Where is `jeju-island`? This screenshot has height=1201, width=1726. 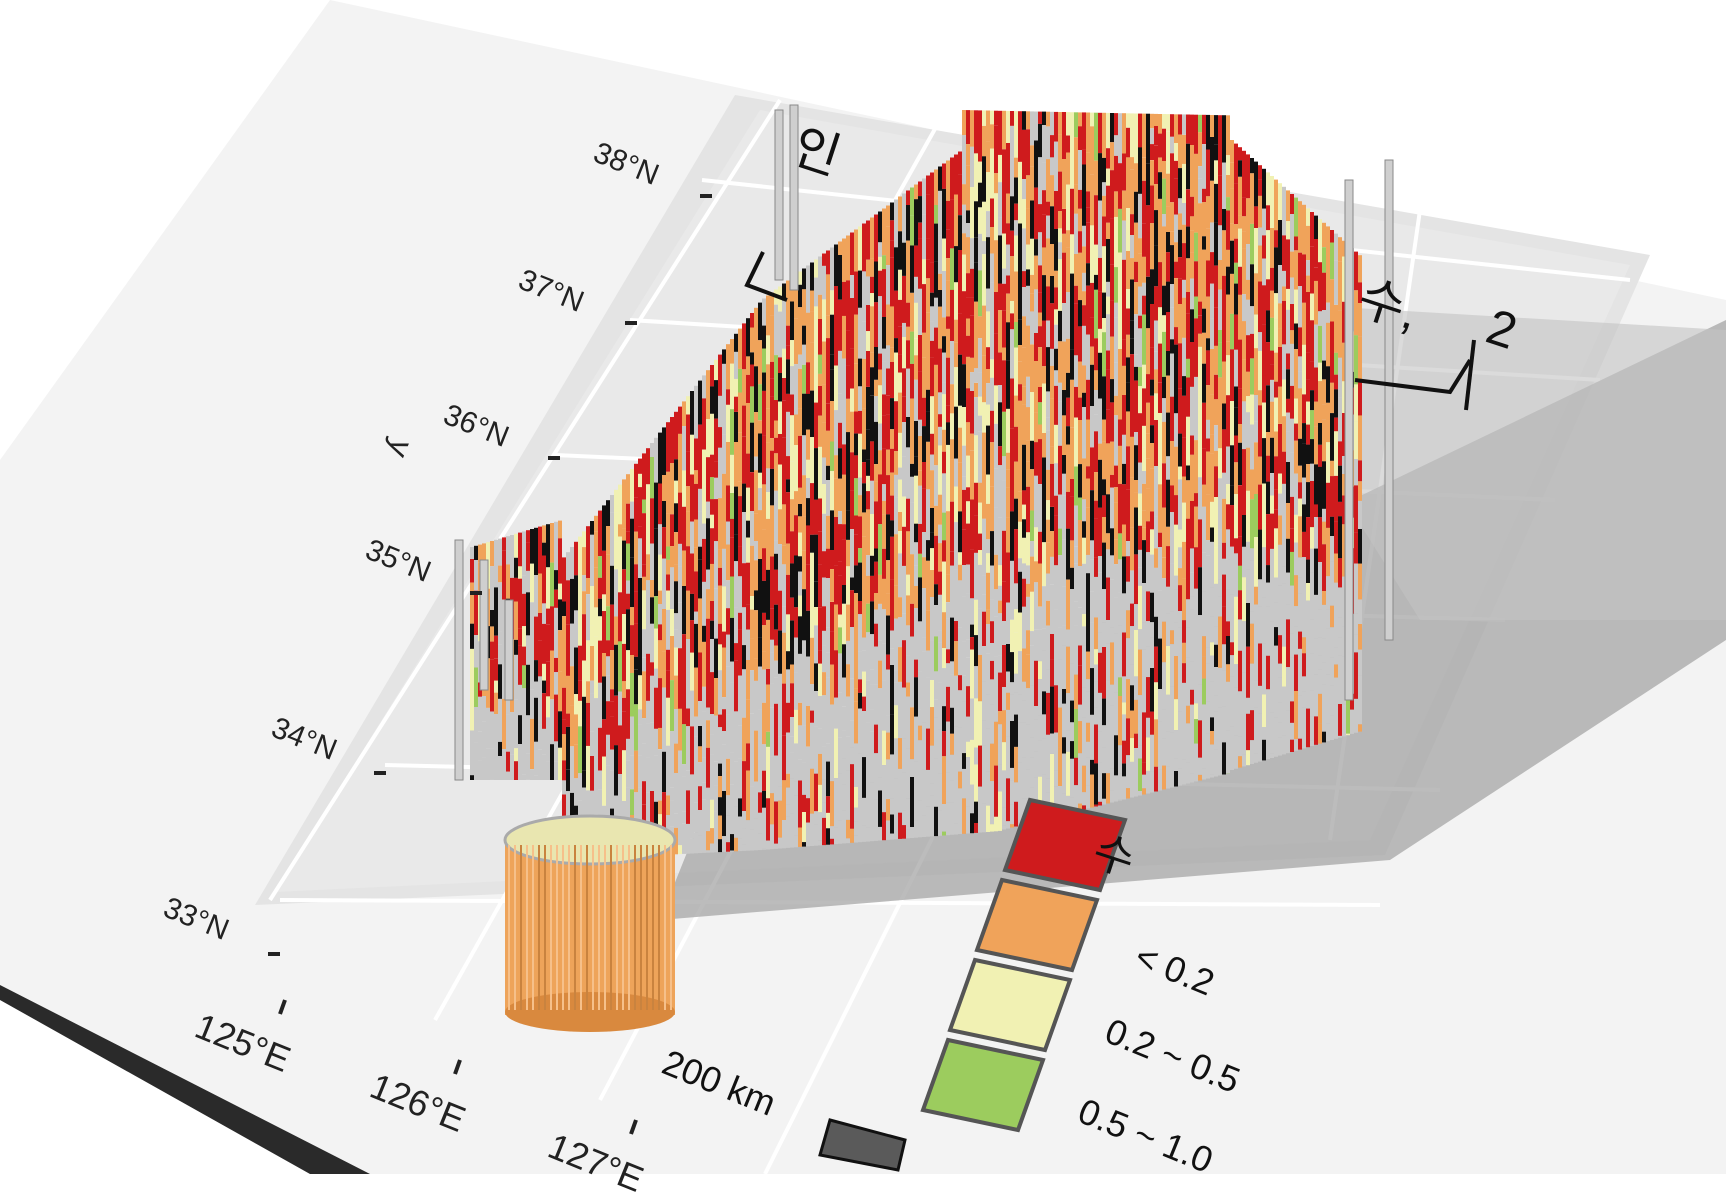 jeju-island is located at coordinates (590, 924).